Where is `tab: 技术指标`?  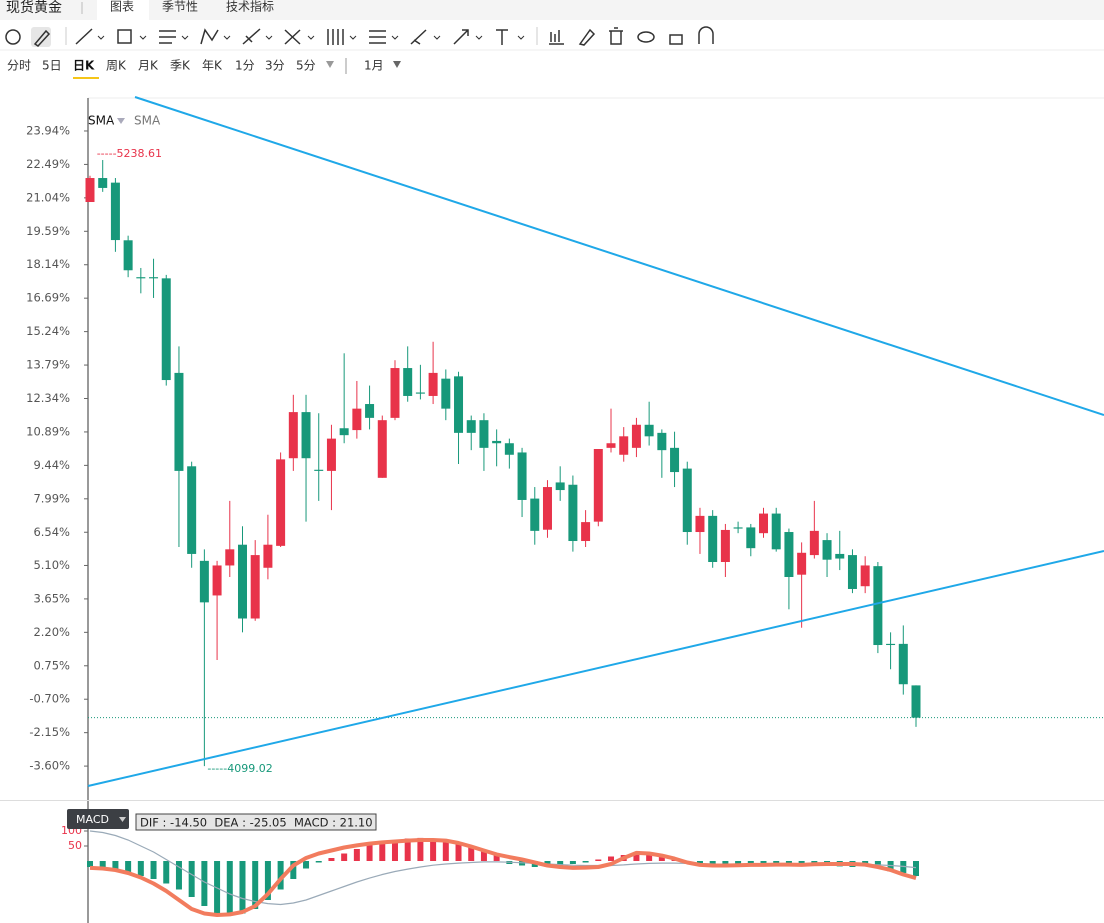
tab: 技术指标 is located at coordinates (250, 7).